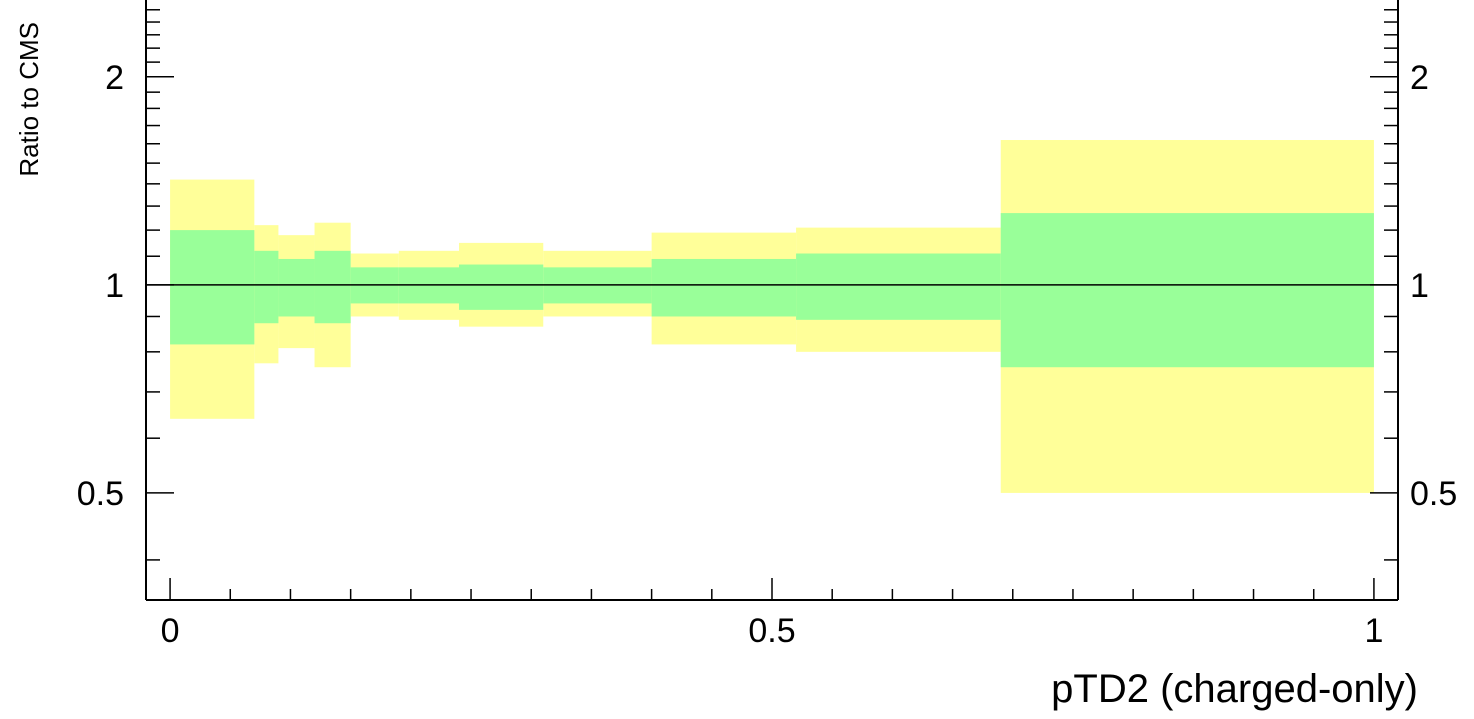 This screenshot has width=1474, height=719. I want to click on y-axis-ticks-left: 0.5 1 2, so click(125, 285).